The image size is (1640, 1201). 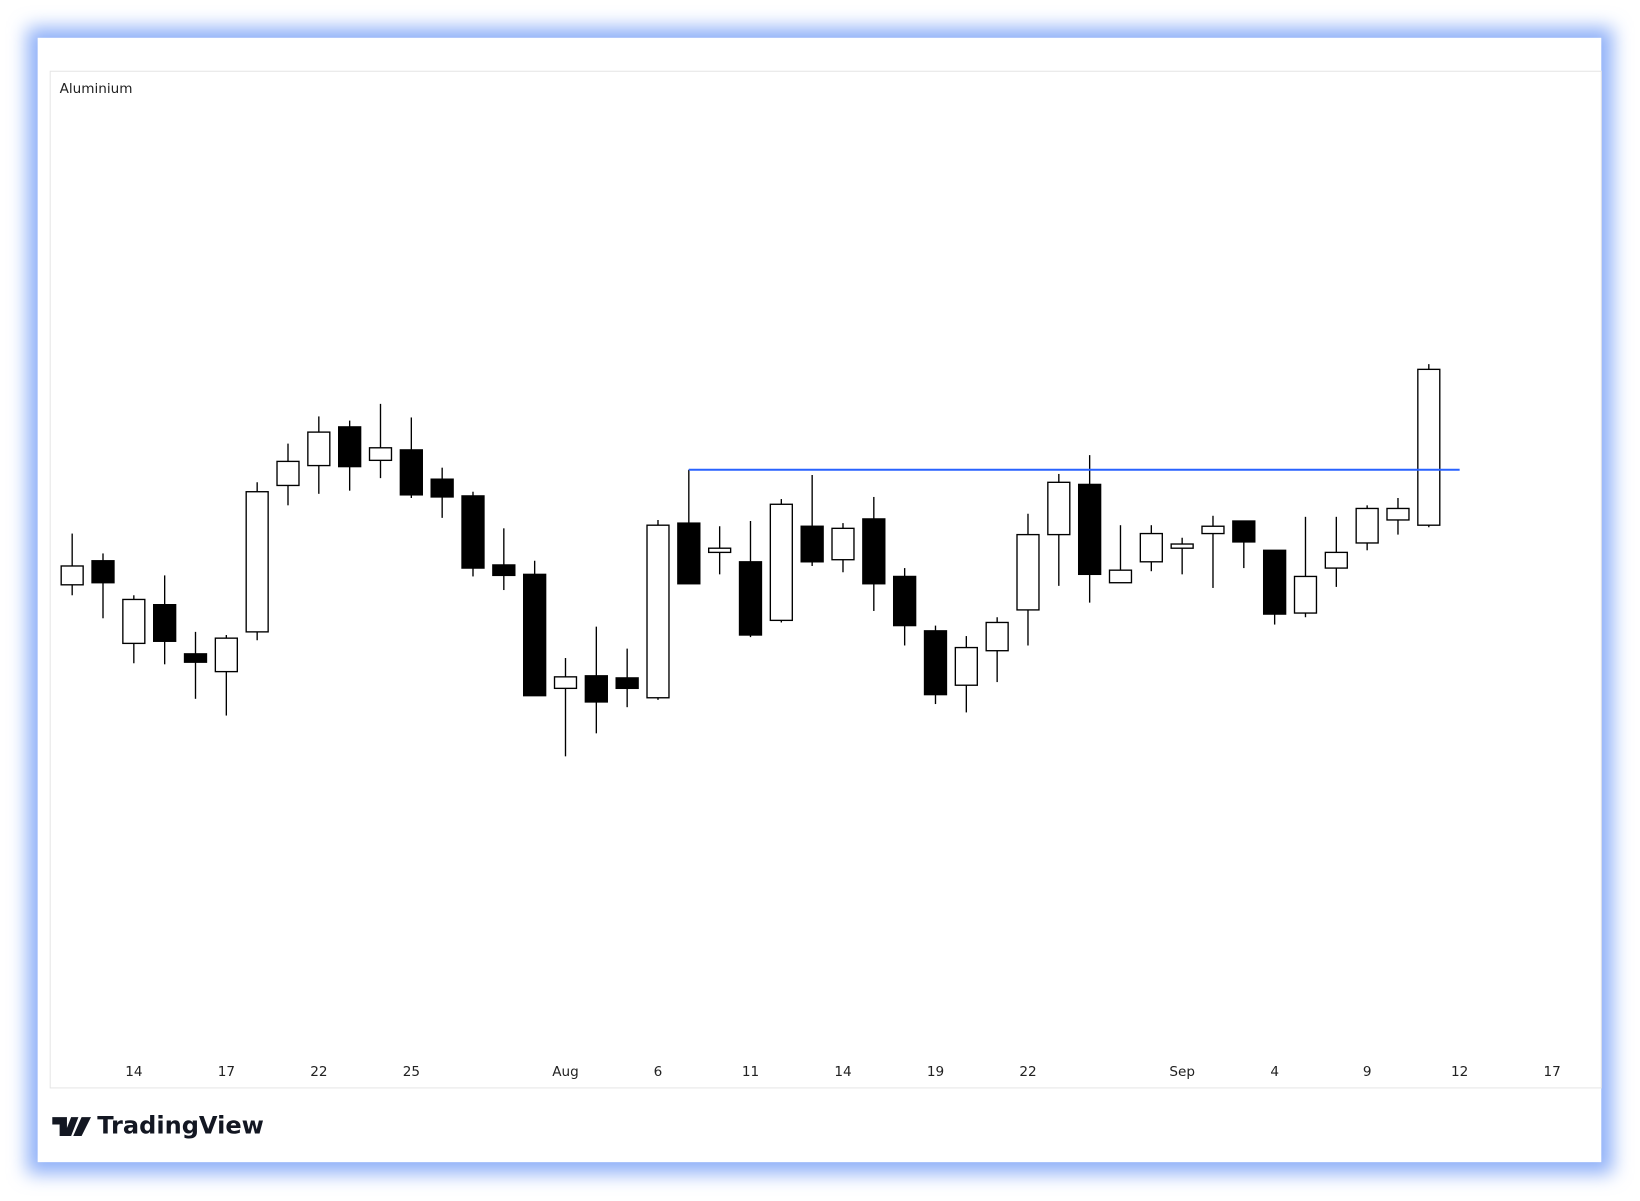 What do you see at coordinates (658, 1072) in the screenshot?
I see `x-tick-label: 6` at bounding box center [658, 1072].